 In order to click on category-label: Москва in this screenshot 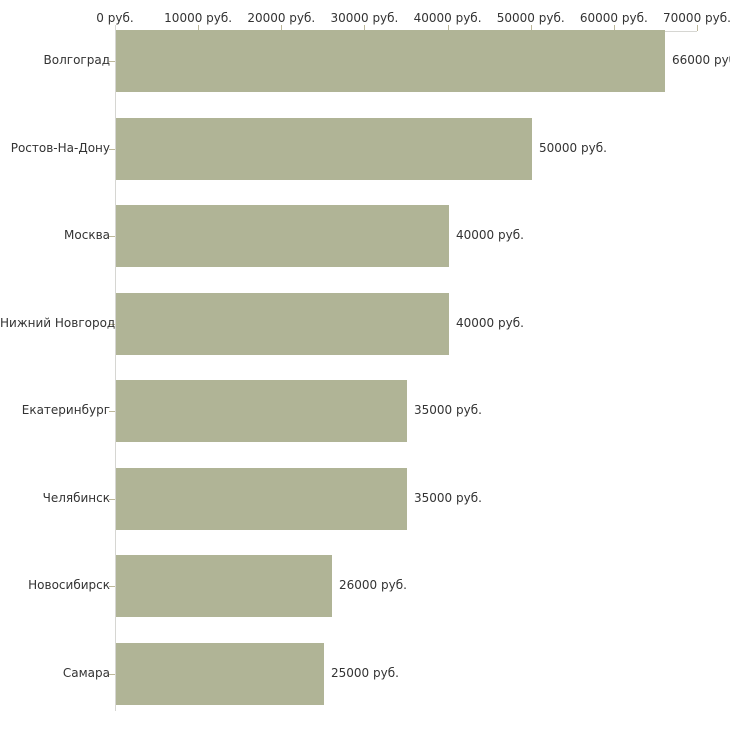, I will do `click(87, 235)`.